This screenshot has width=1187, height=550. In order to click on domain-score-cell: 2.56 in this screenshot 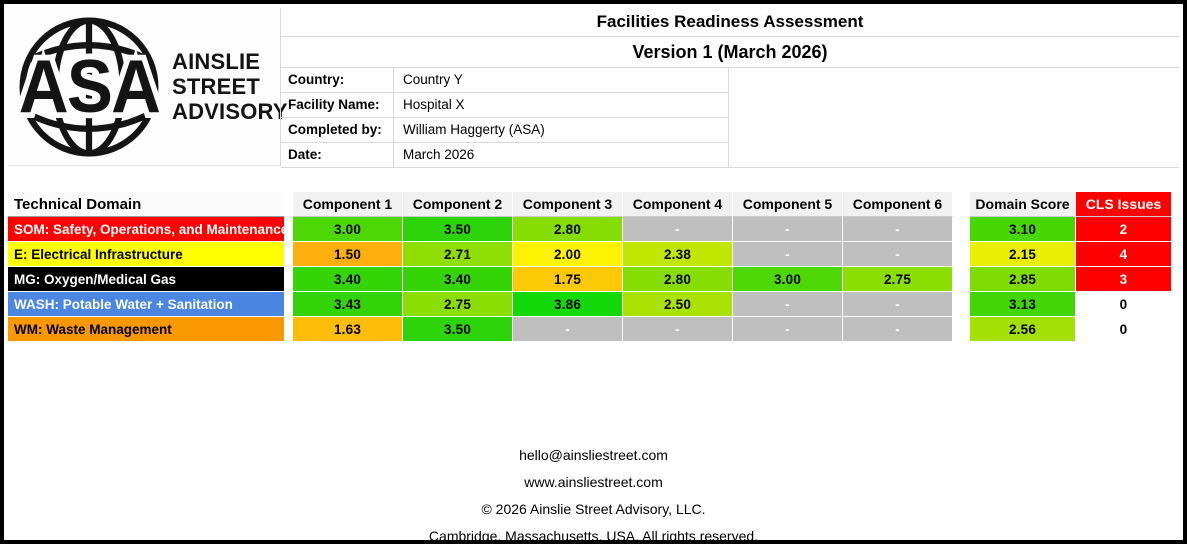, I will do `click(1023, 329)`.